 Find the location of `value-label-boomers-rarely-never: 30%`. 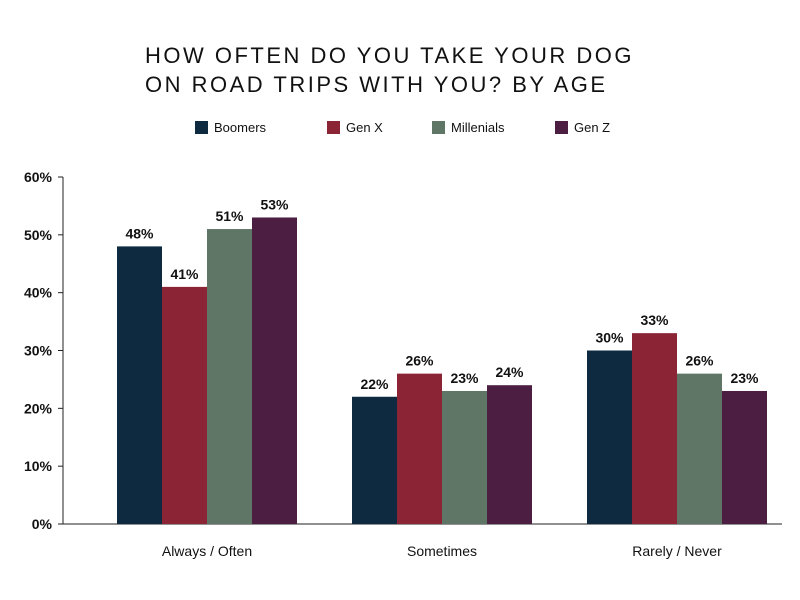

value-label-boomers-rarely-never: 30% is located at coordinates (609, 338).